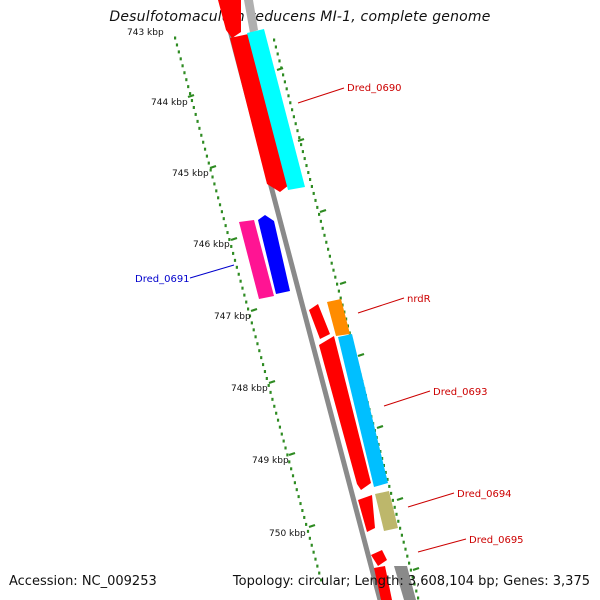  What do you see at coordinates (83, 581) in the screenshot?
I see `accession-text: Accession: NC_009253` at bounding box center [83, 581].